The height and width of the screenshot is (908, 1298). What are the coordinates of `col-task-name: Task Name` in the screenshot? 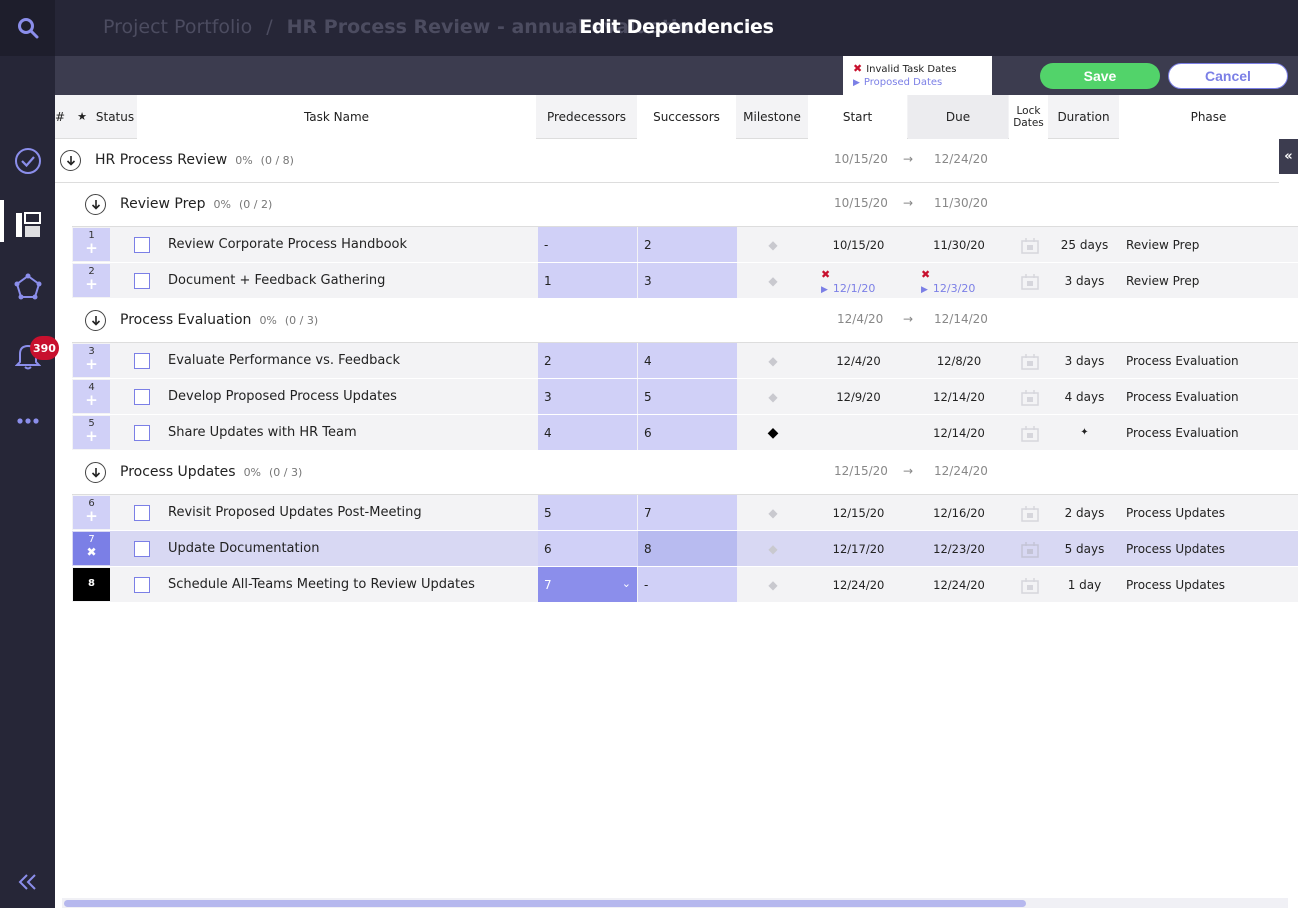 It's located at (336, 117).